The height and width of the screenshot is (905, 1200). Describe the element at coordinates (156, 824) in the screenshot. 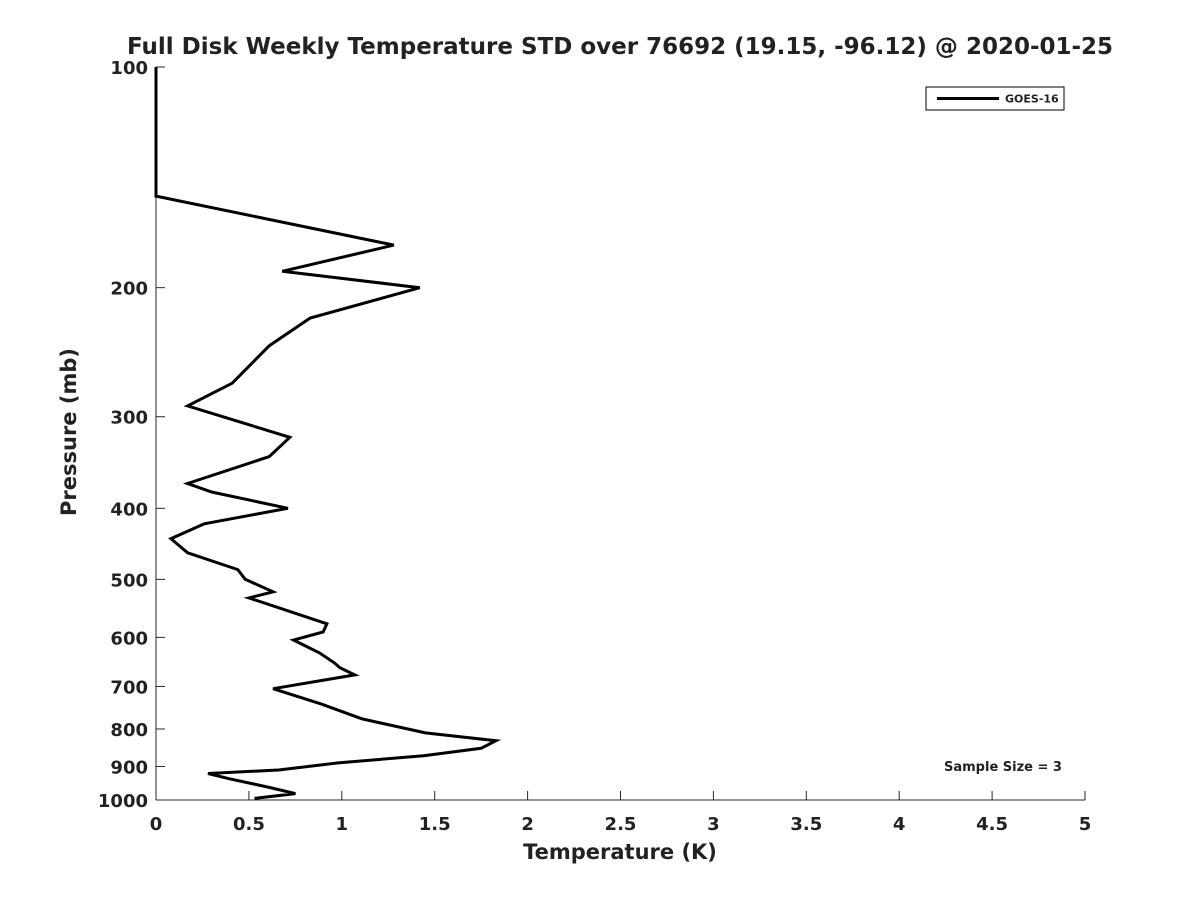

I see `x-tick-label: 0` at that location.